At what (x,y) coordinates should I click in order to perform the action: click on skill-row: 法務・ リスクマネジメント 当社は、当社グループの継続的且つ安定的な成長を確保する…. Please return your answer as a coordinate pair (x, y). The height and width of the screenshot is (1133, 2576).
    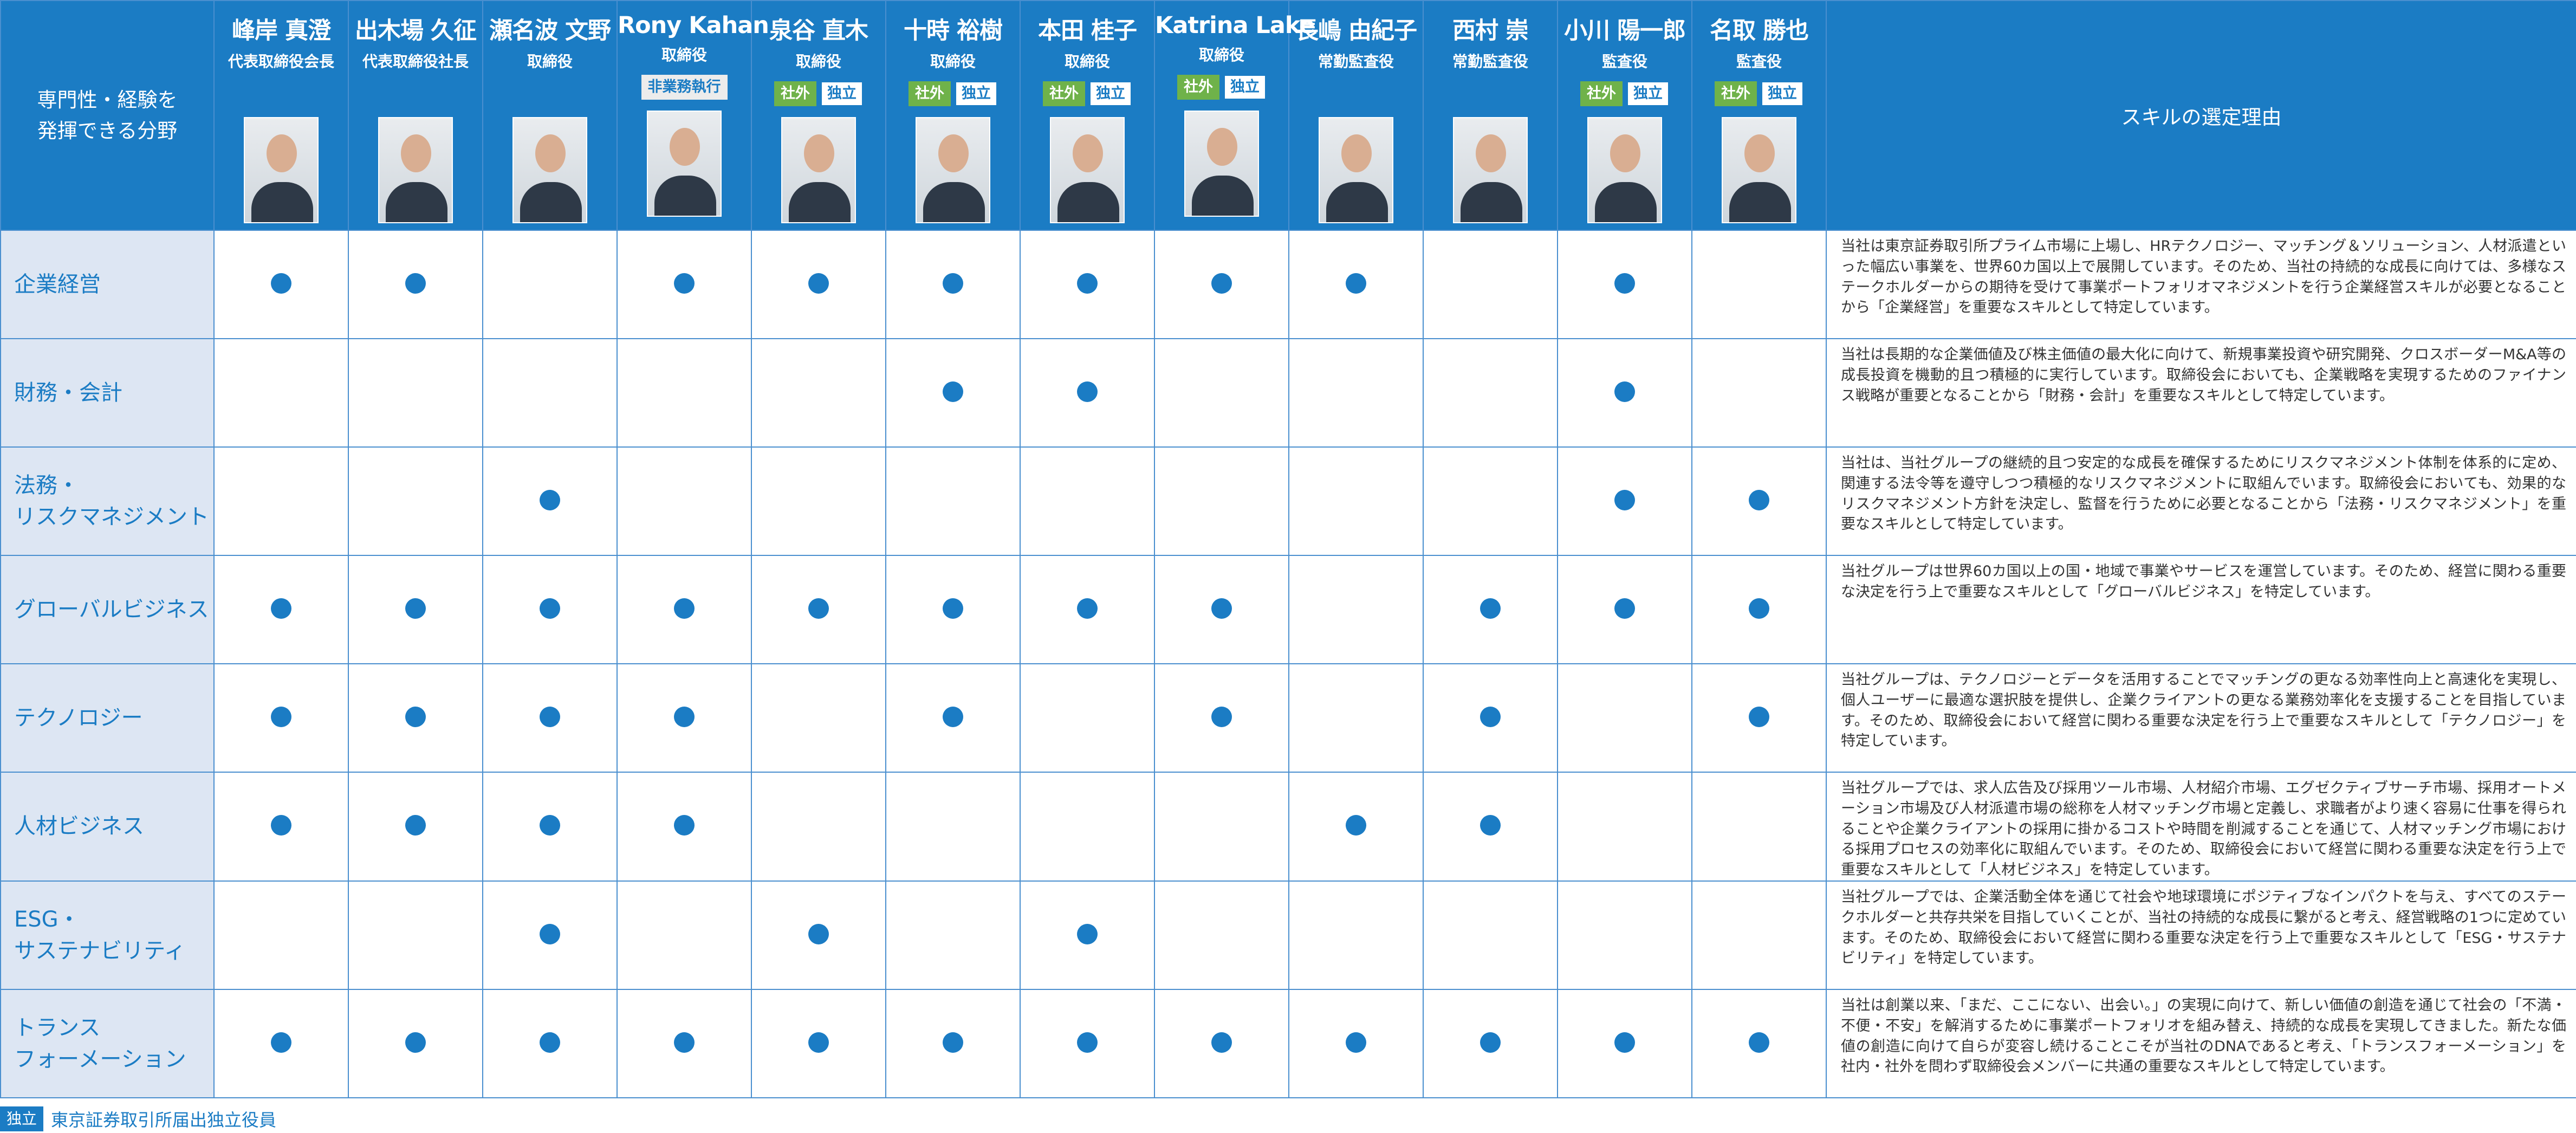
    Looking at the image, I should click on (1288, 501).